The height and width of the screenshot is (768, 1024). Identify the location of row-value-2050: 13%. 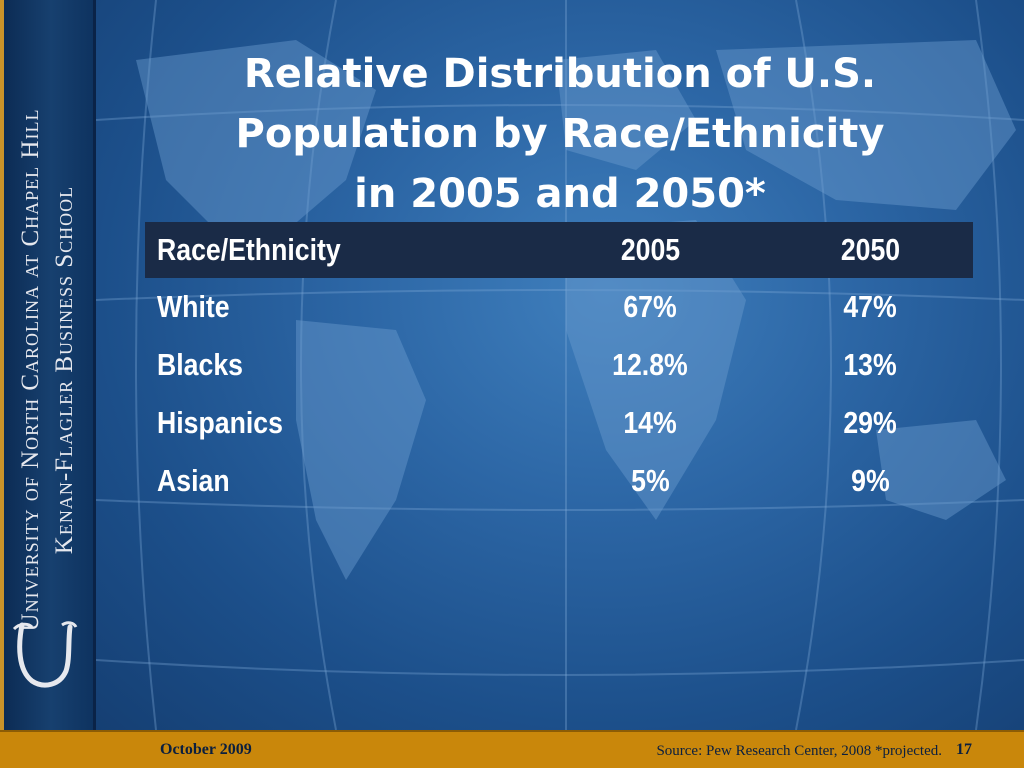
(870, 365).